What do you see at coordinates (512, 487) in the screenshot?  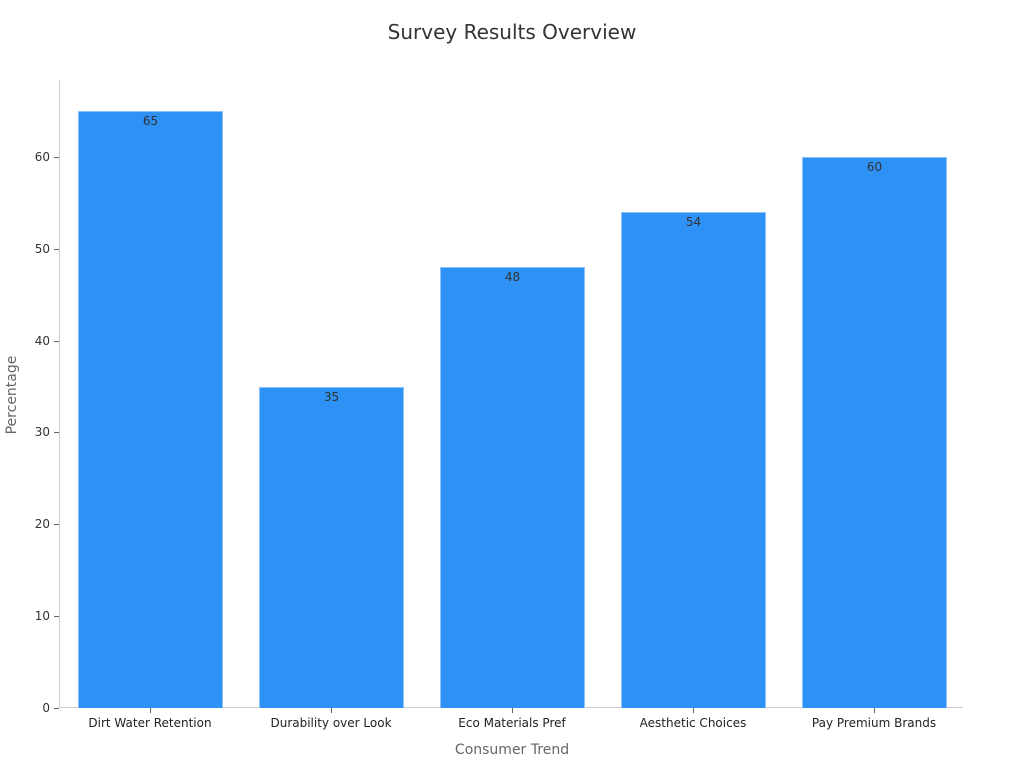 I see `bar-eco-materials-pref: 48` at bounding box center [512, 487].